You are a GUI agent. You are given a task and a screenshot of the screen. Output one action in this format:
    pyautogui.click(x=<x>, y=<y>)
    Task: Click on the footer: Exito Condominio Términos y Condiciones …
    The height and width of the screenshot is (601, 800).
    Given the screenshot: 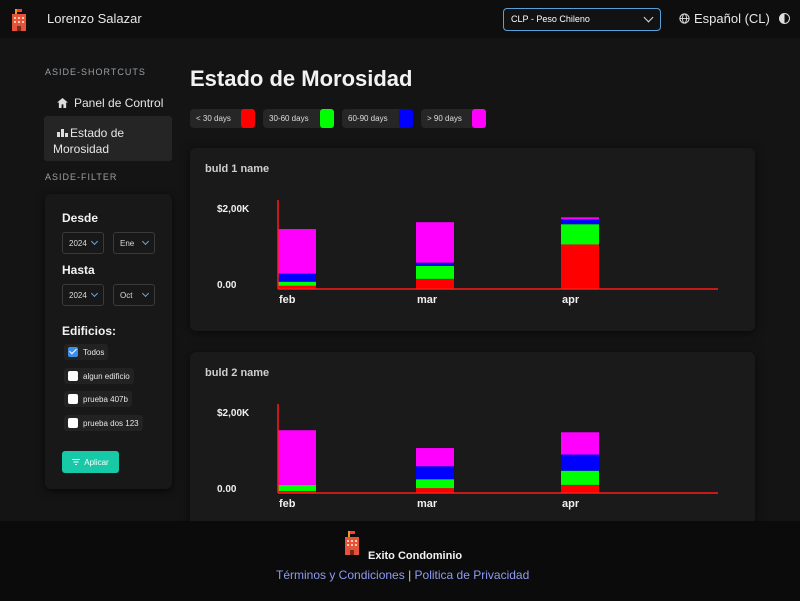 What is the action you would take?
    pyautogui.click(x=400, y=561)
    